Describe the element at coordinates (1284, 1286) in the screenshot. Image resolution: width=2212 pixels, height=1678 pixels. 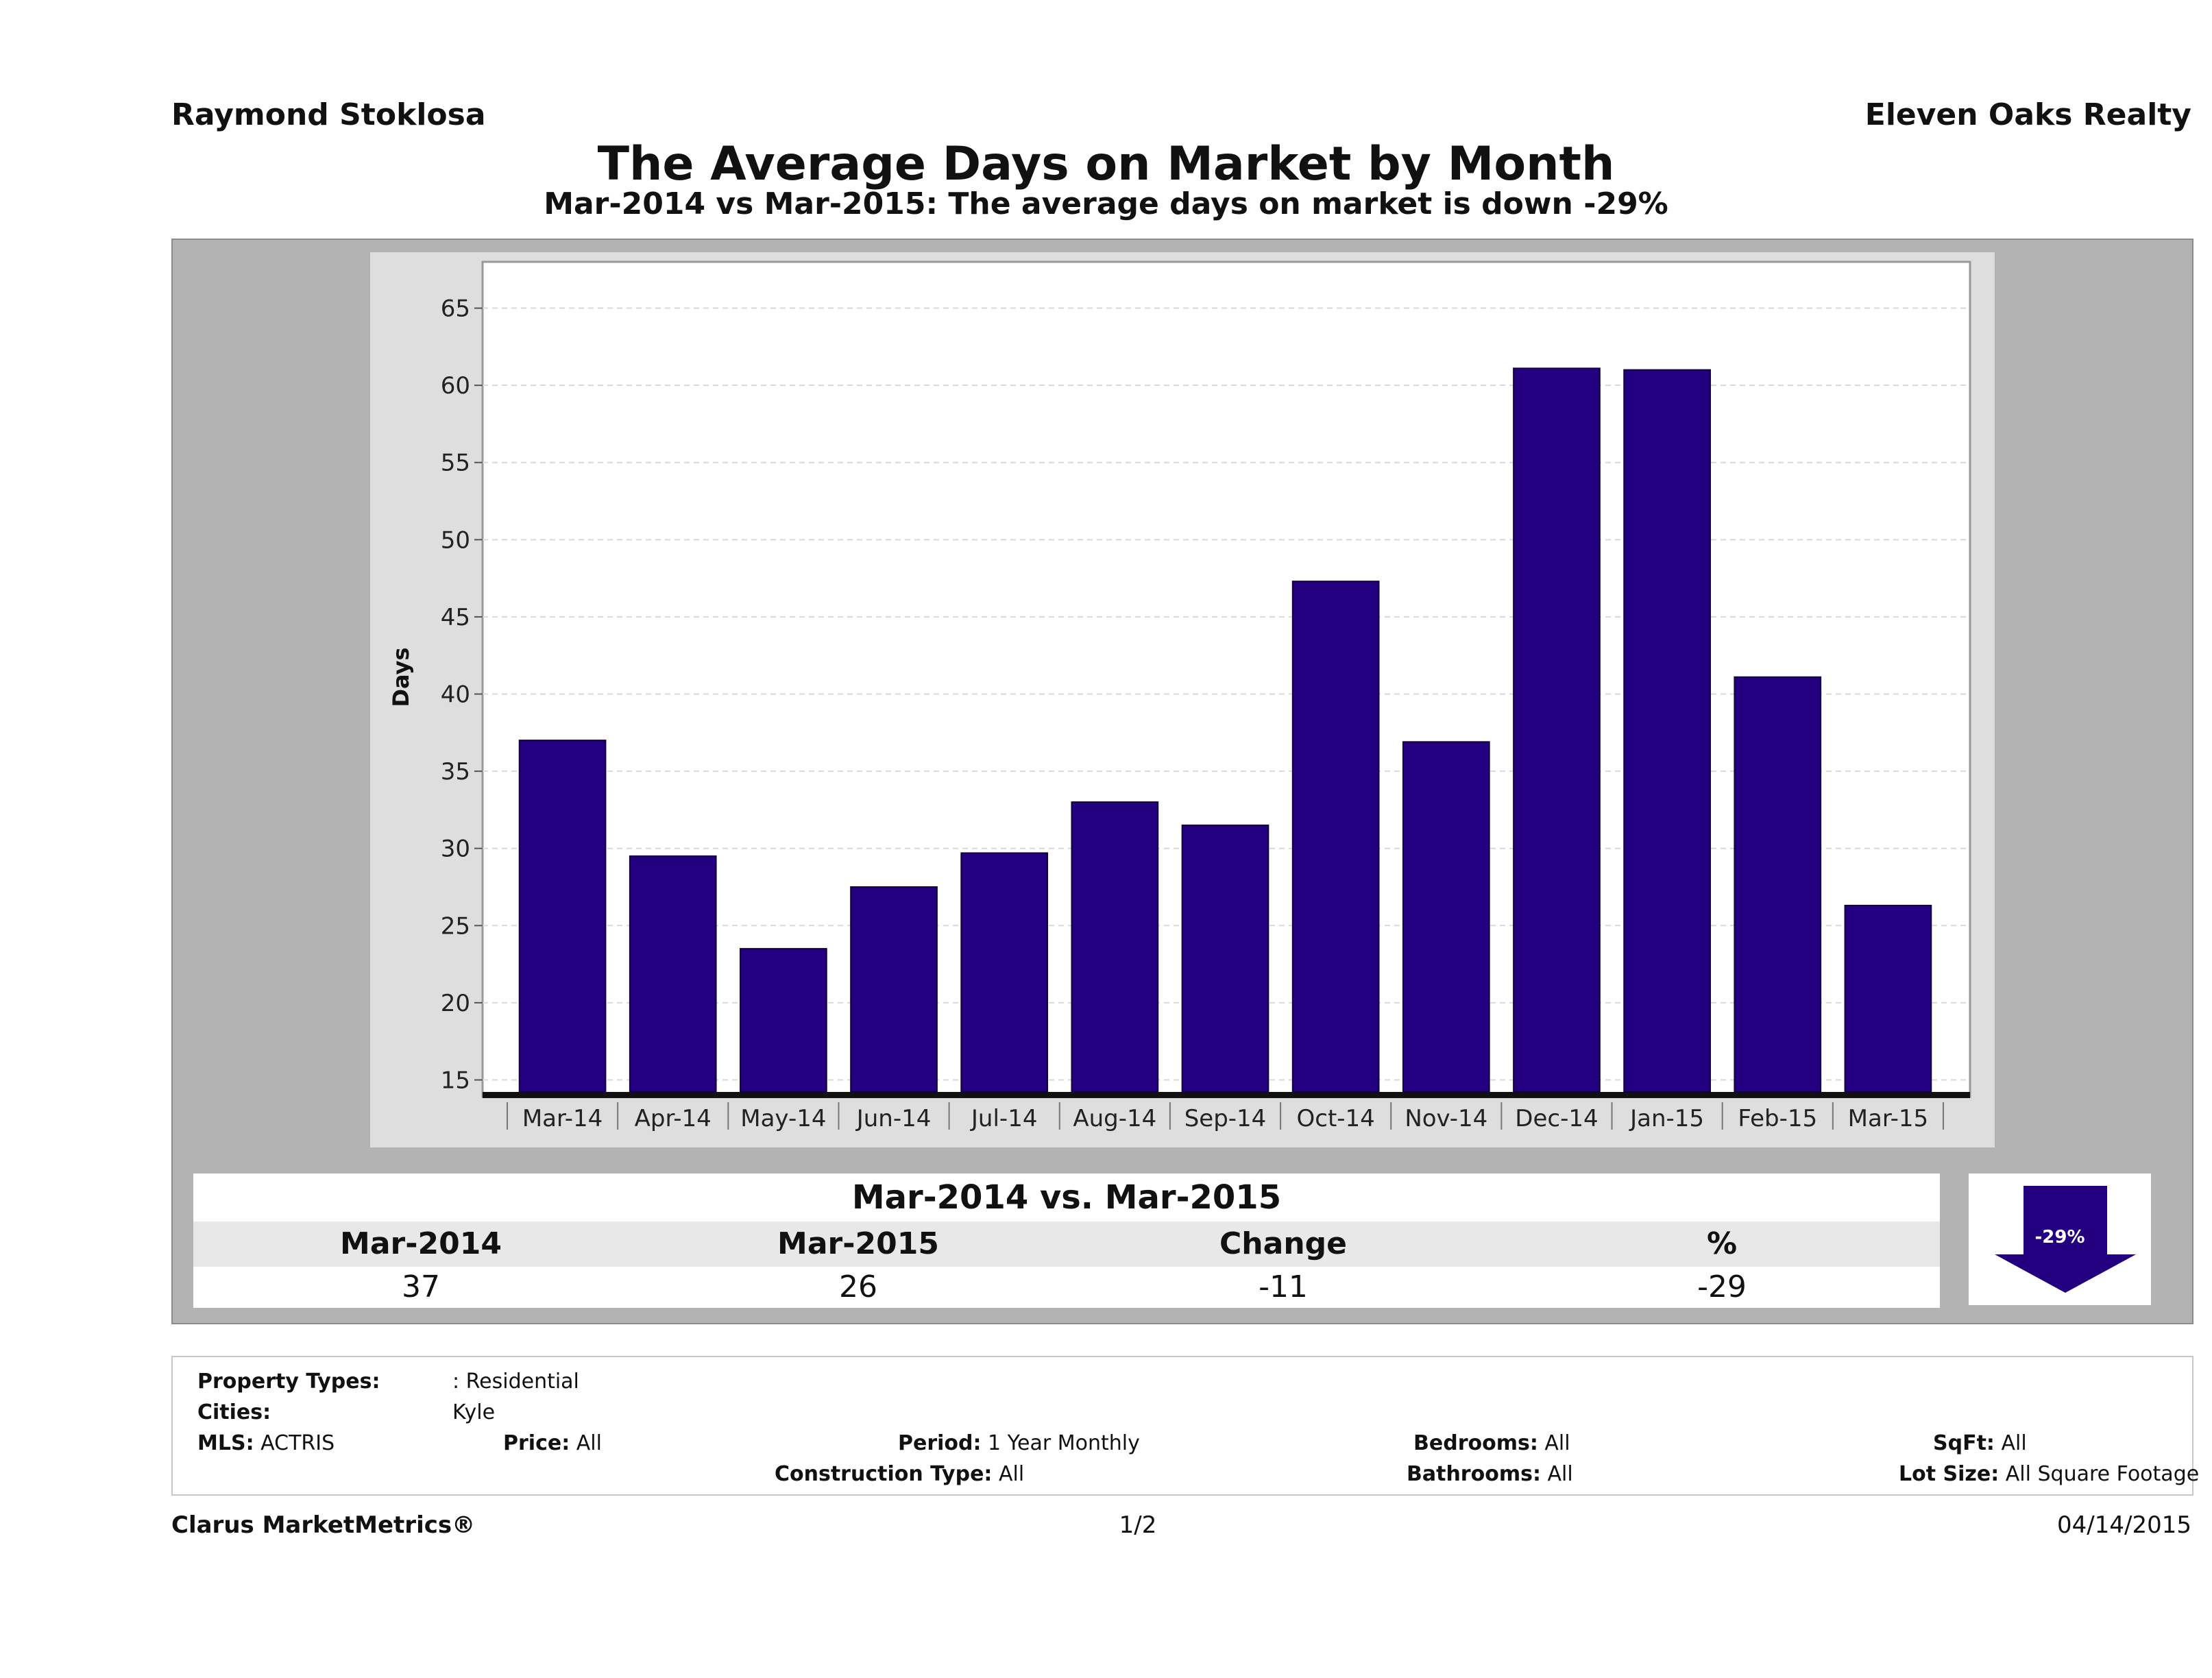
I see `value-change: -11` at that location.